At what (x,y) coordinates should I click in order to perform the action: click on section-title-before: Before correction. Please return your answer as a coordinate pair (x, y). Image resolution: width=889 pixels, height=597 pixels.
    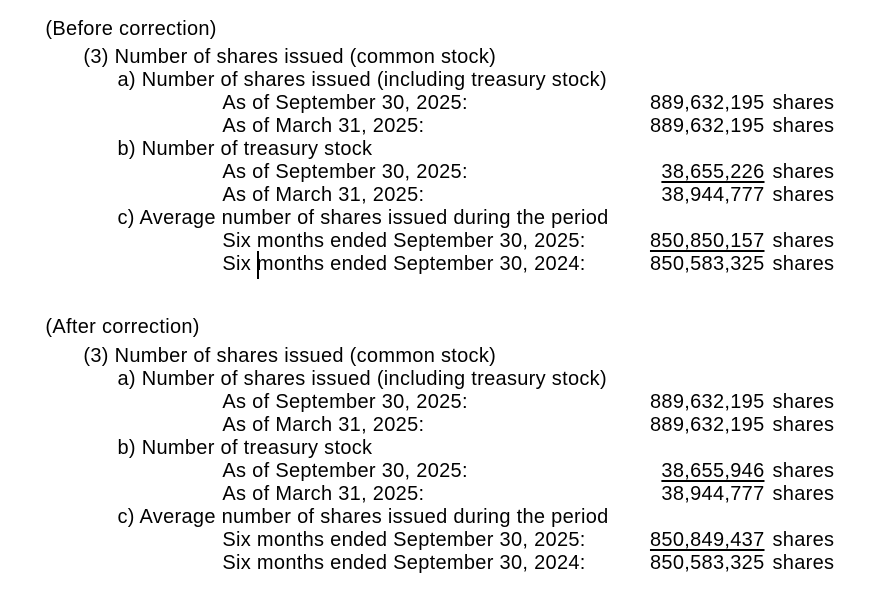
    Looking at the image, I should click on (131, 29).